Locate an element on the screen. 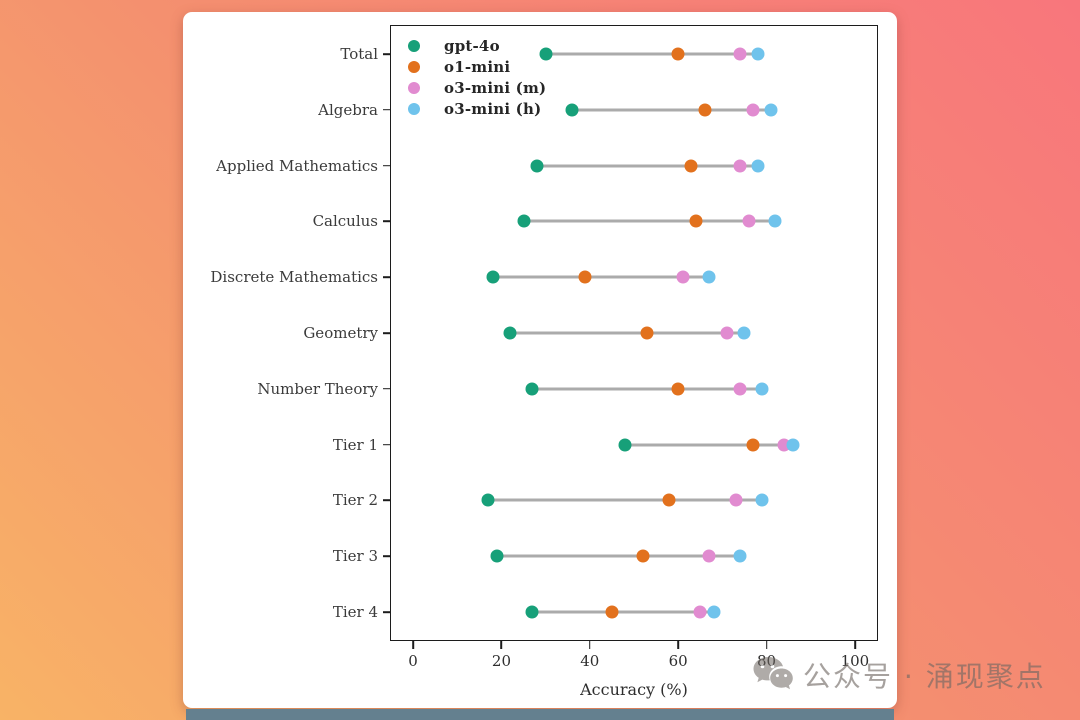 The width and height of the screenshot is (1080, 720). wechat-icon is located at coordinates (773, 673).